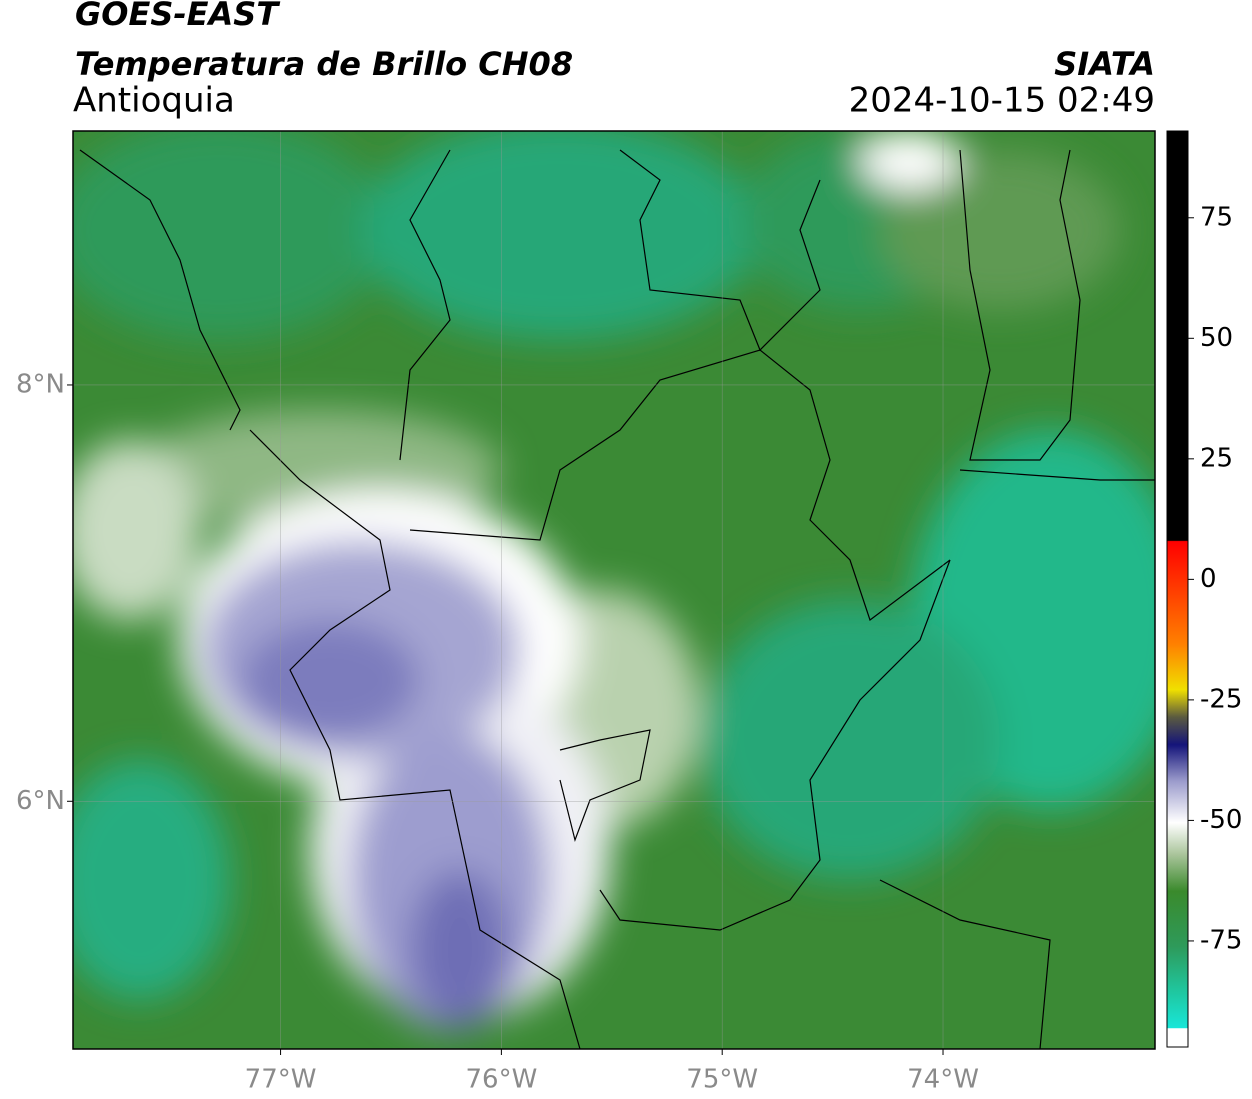 The image size is (1252, 1099). I want to click on title: GOES-EAST, so click(177, 16).